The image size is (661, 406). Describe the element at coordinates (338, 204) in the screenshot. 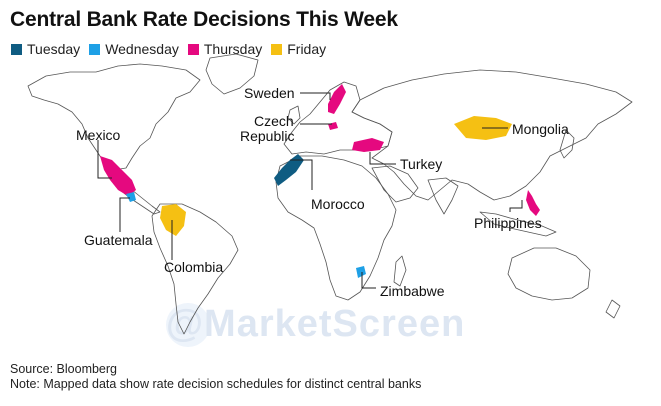

I see `label-morocco: Morocco` at that location.